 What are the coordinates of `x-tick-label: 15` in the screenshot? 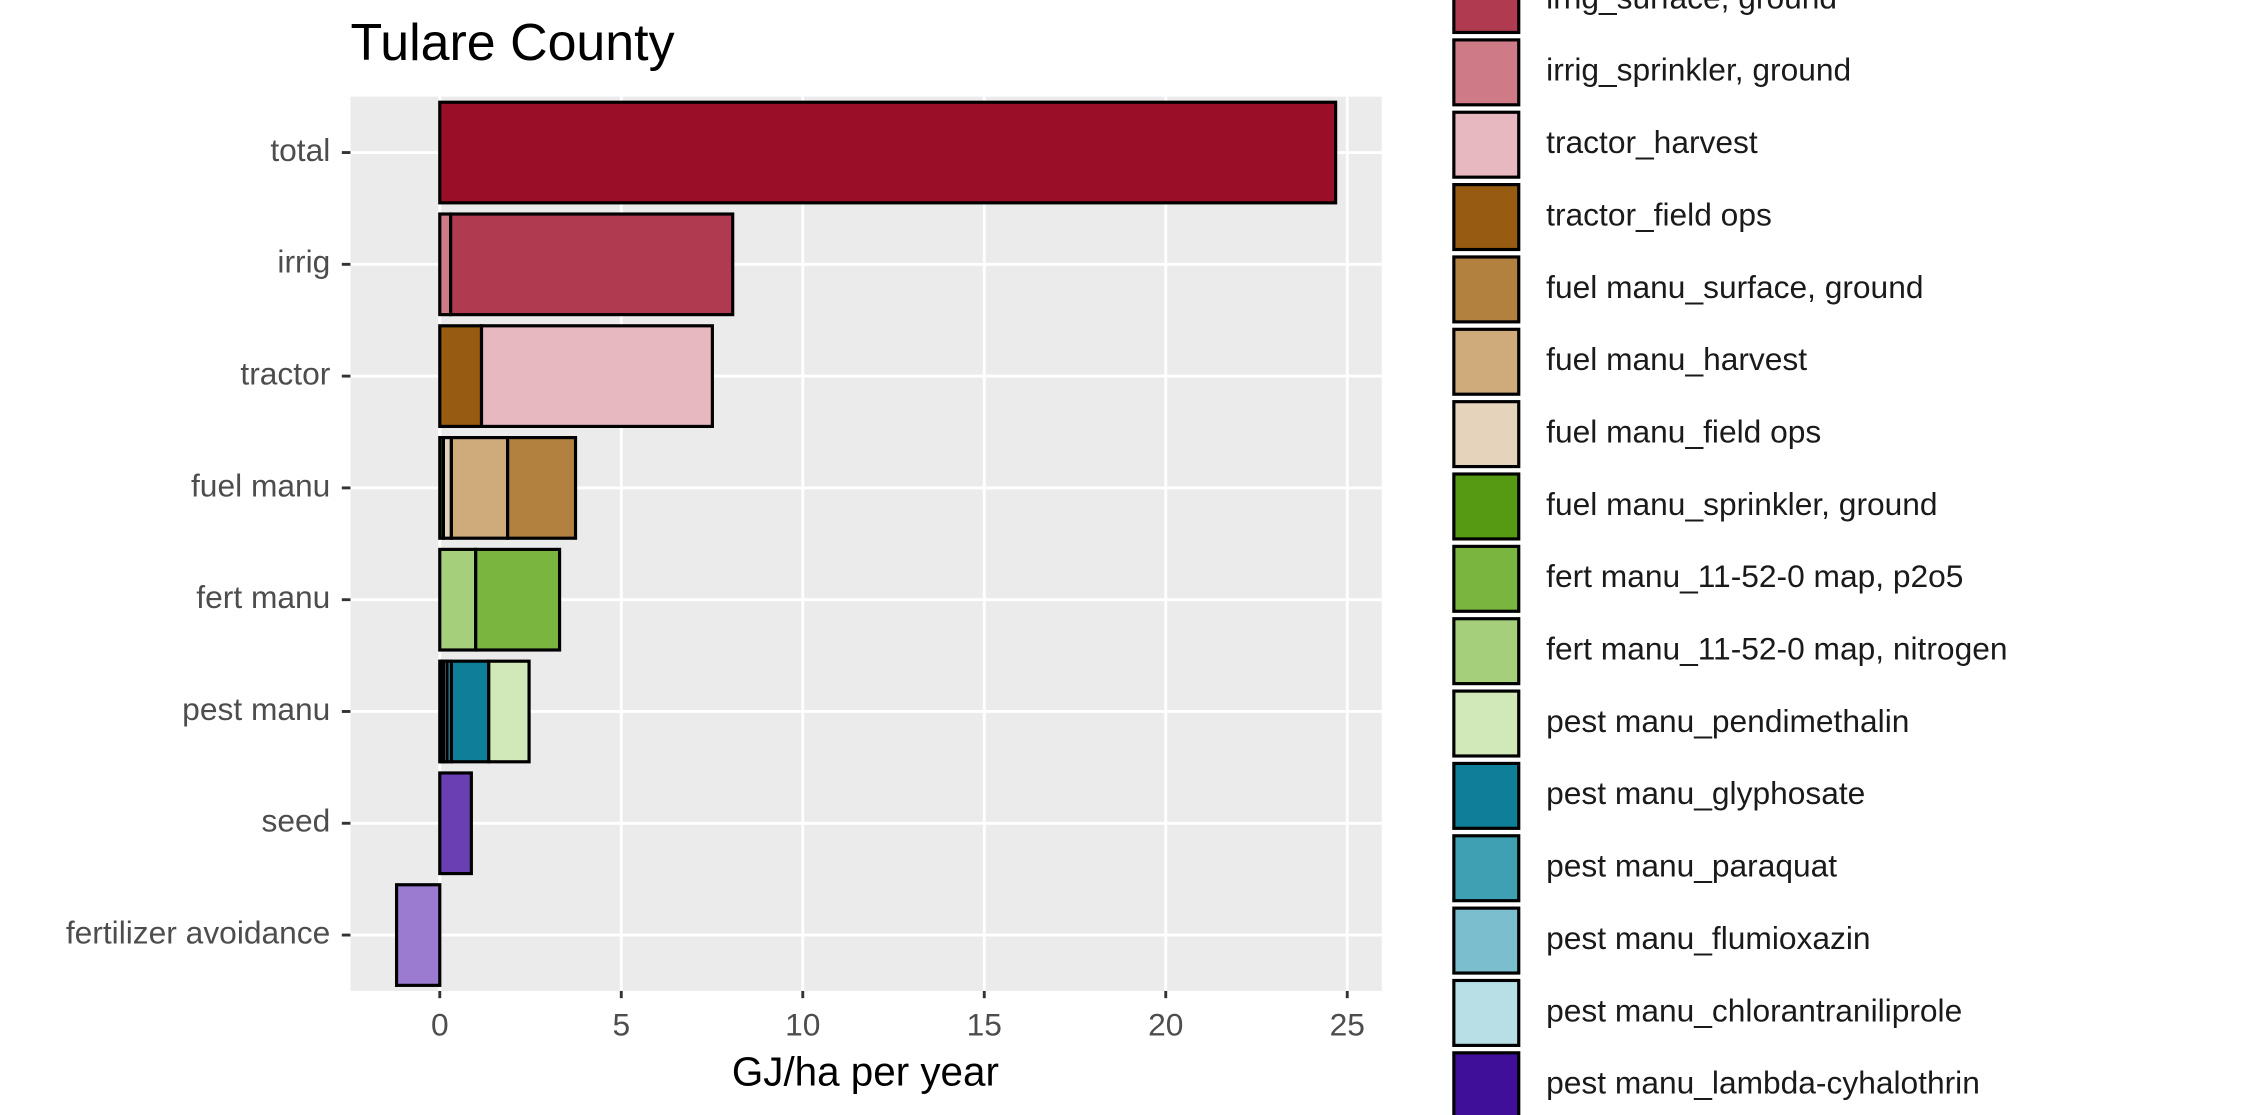 It's located at (984, 1024).